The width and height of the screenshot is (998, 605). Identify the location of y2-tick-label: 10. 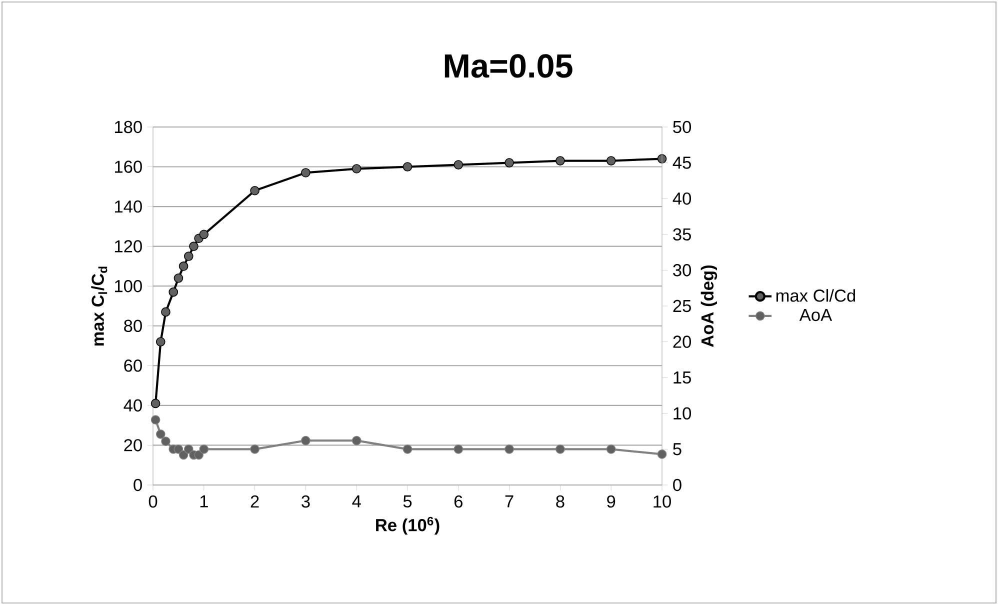
(683, 413).